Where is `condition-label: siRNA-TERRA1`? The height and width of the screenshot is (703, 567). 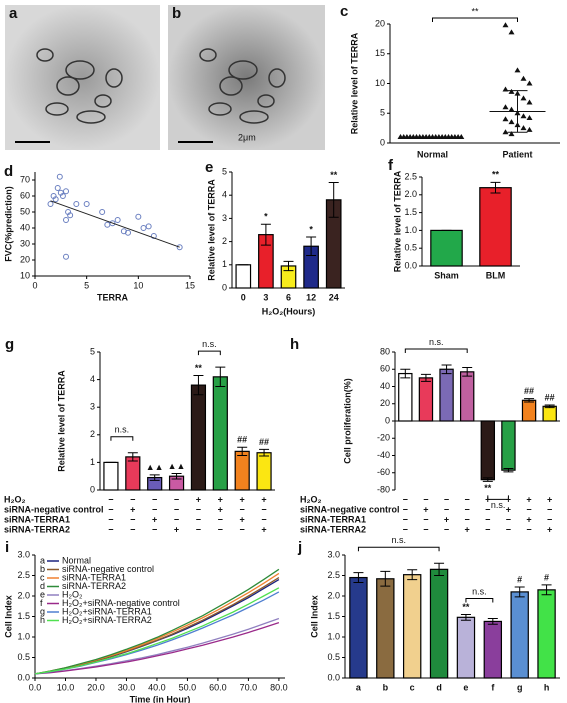 condition-label: siRNA-TERRA1 is located at coordinates (37, 519).